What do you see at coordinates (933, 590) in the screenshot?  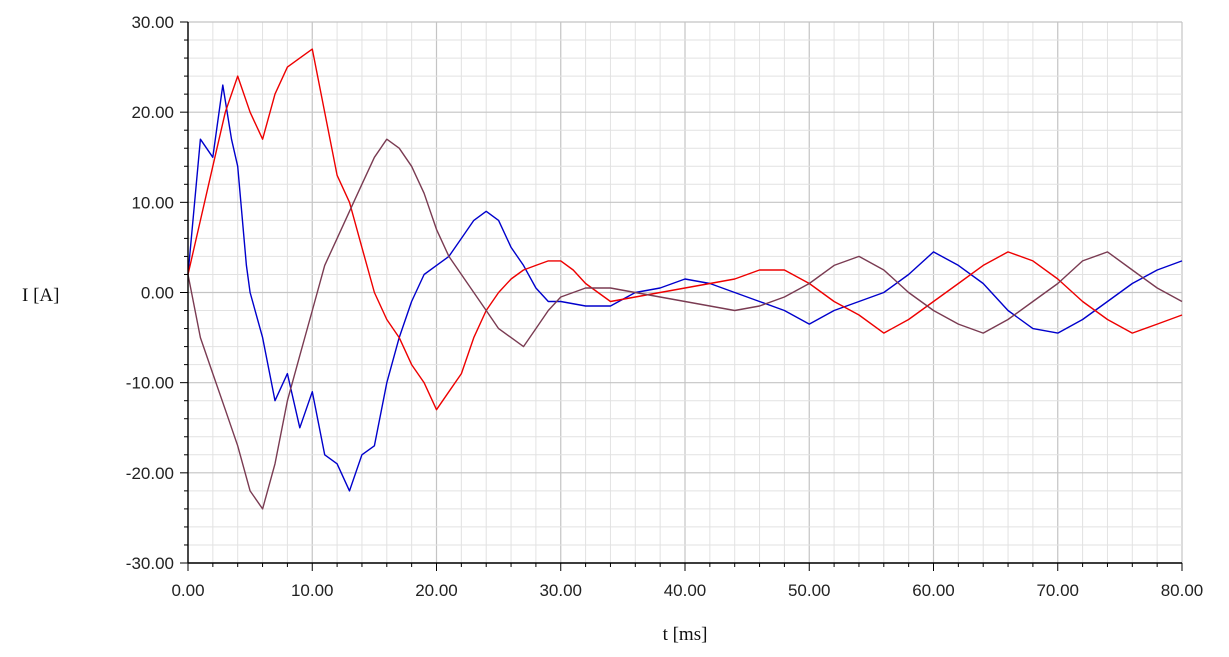 I see `x-tick-label: 60.00` at bounding box center [933, 590].